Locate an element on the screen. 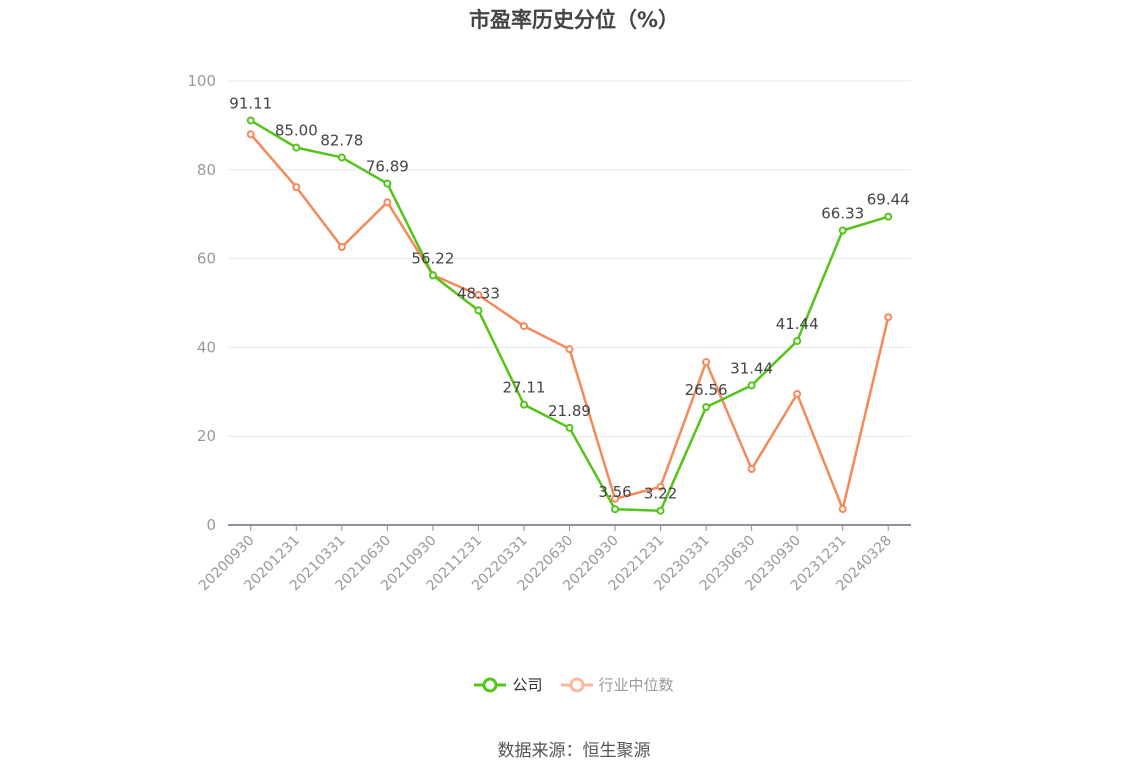 This screenshot has height=776, width=1148. data-label: 3.56 is located at coordinates (614, 492).